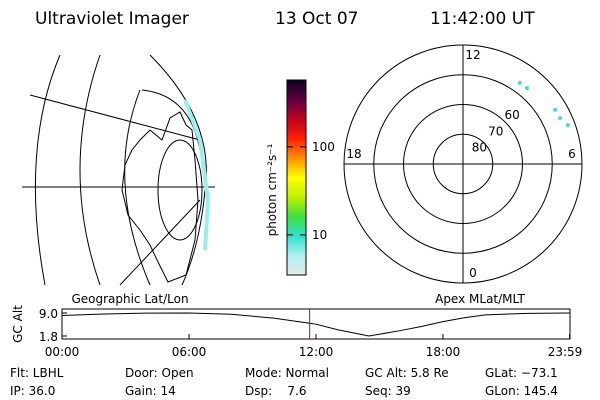 This screenshot has width=600, height=400. What do you see at coordinates (18, 324) in the screenshot?
I see `y-axis-label: GC Alt` at bounding box center [18, 324].